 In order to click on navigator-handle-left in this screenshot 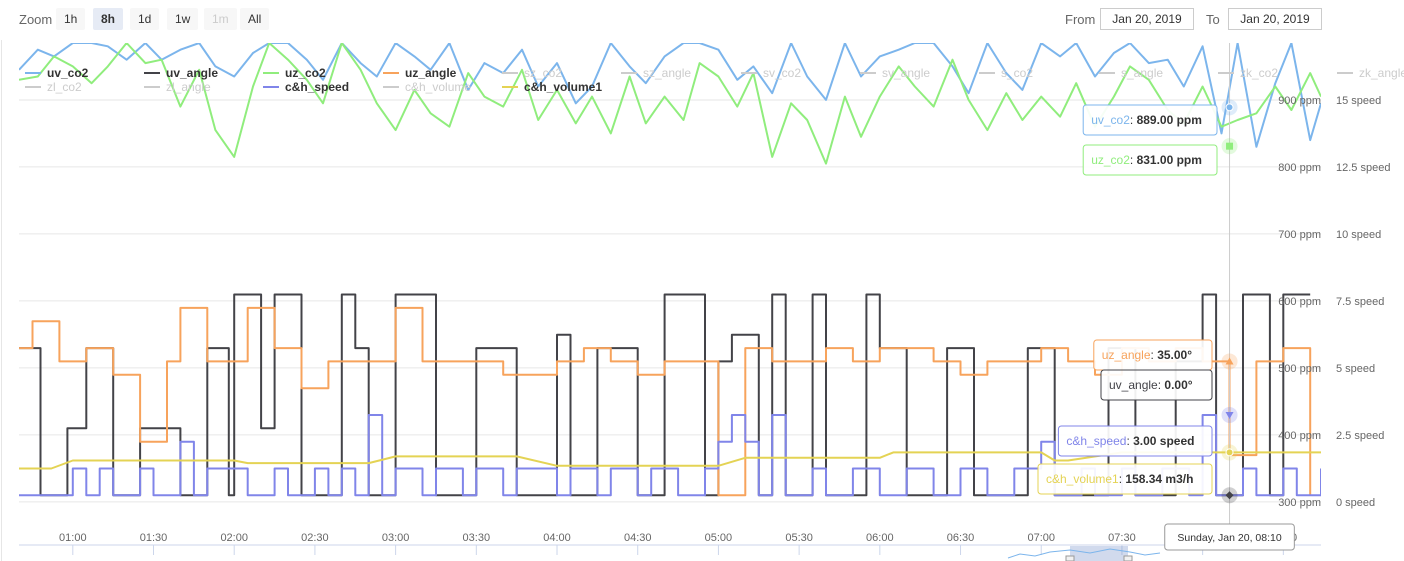, I will do `click(1070, 558)`.